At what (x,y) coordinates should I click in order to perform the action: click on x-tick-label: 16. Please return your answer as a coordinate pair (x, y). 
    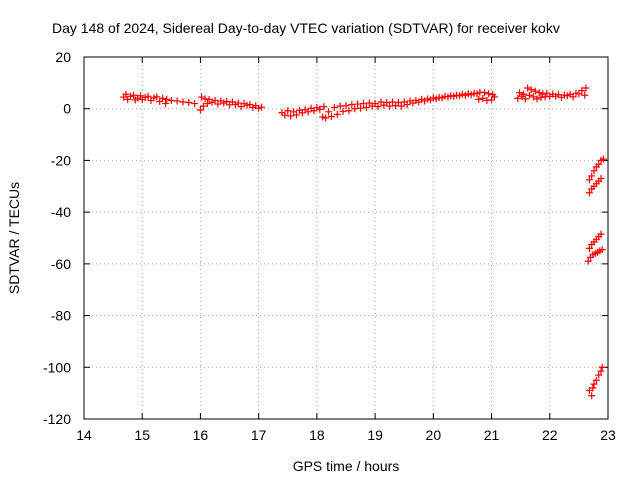
    Looking at the image, I should click on (201, 435).